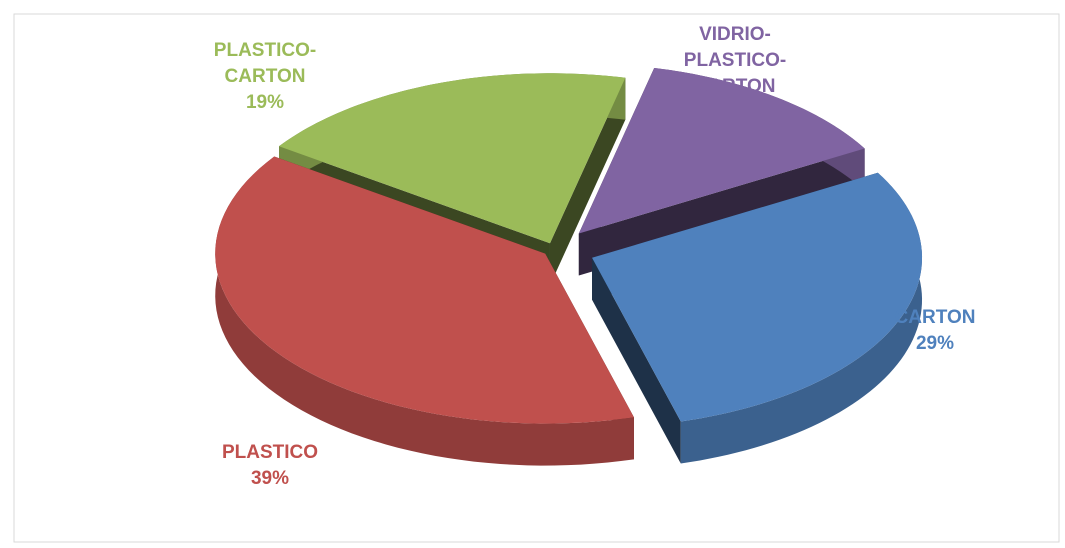 The width and height of the screenshot is (1065, 548). I want to click on label-name: VIDRIO-PLASTICO-CARTON, so click(735, 60).